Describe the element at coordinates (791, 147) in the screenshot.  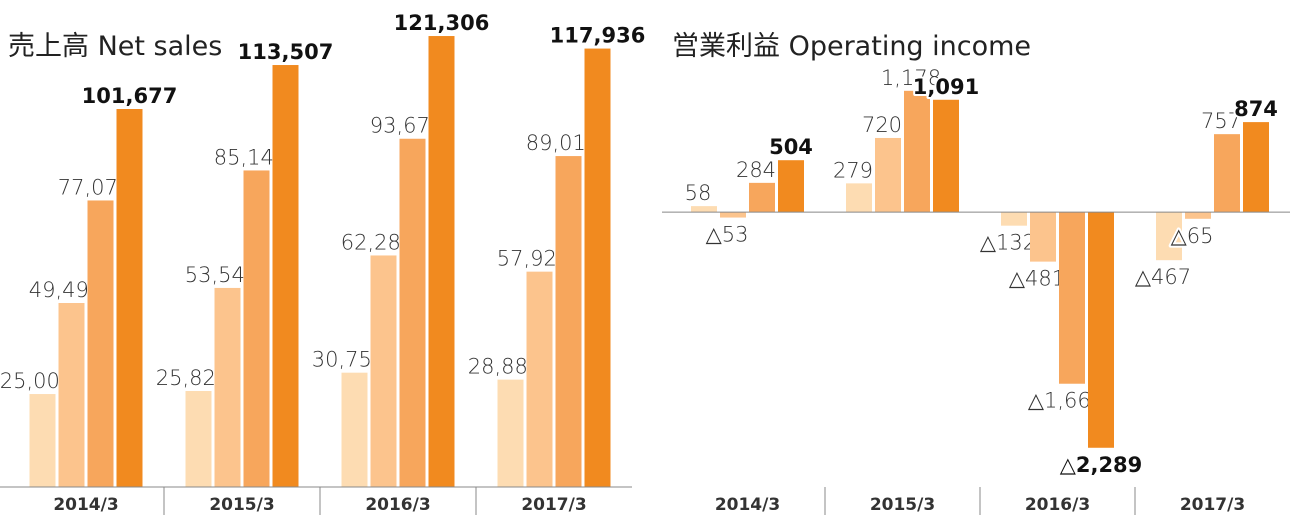
I see `value-label: 504` at that location.